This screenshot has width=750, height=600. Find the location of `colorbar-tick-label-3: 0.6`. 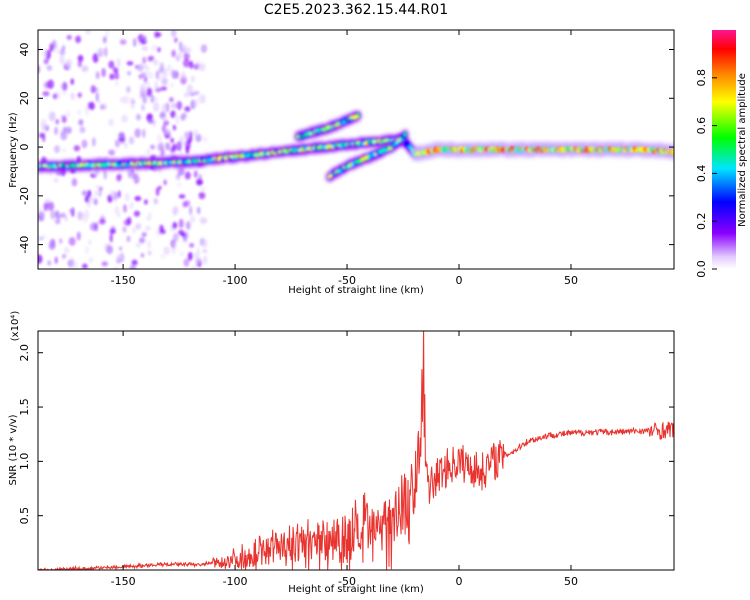

colorbar-tick-label-3: 0.6 is located at coordinates (701, 126).